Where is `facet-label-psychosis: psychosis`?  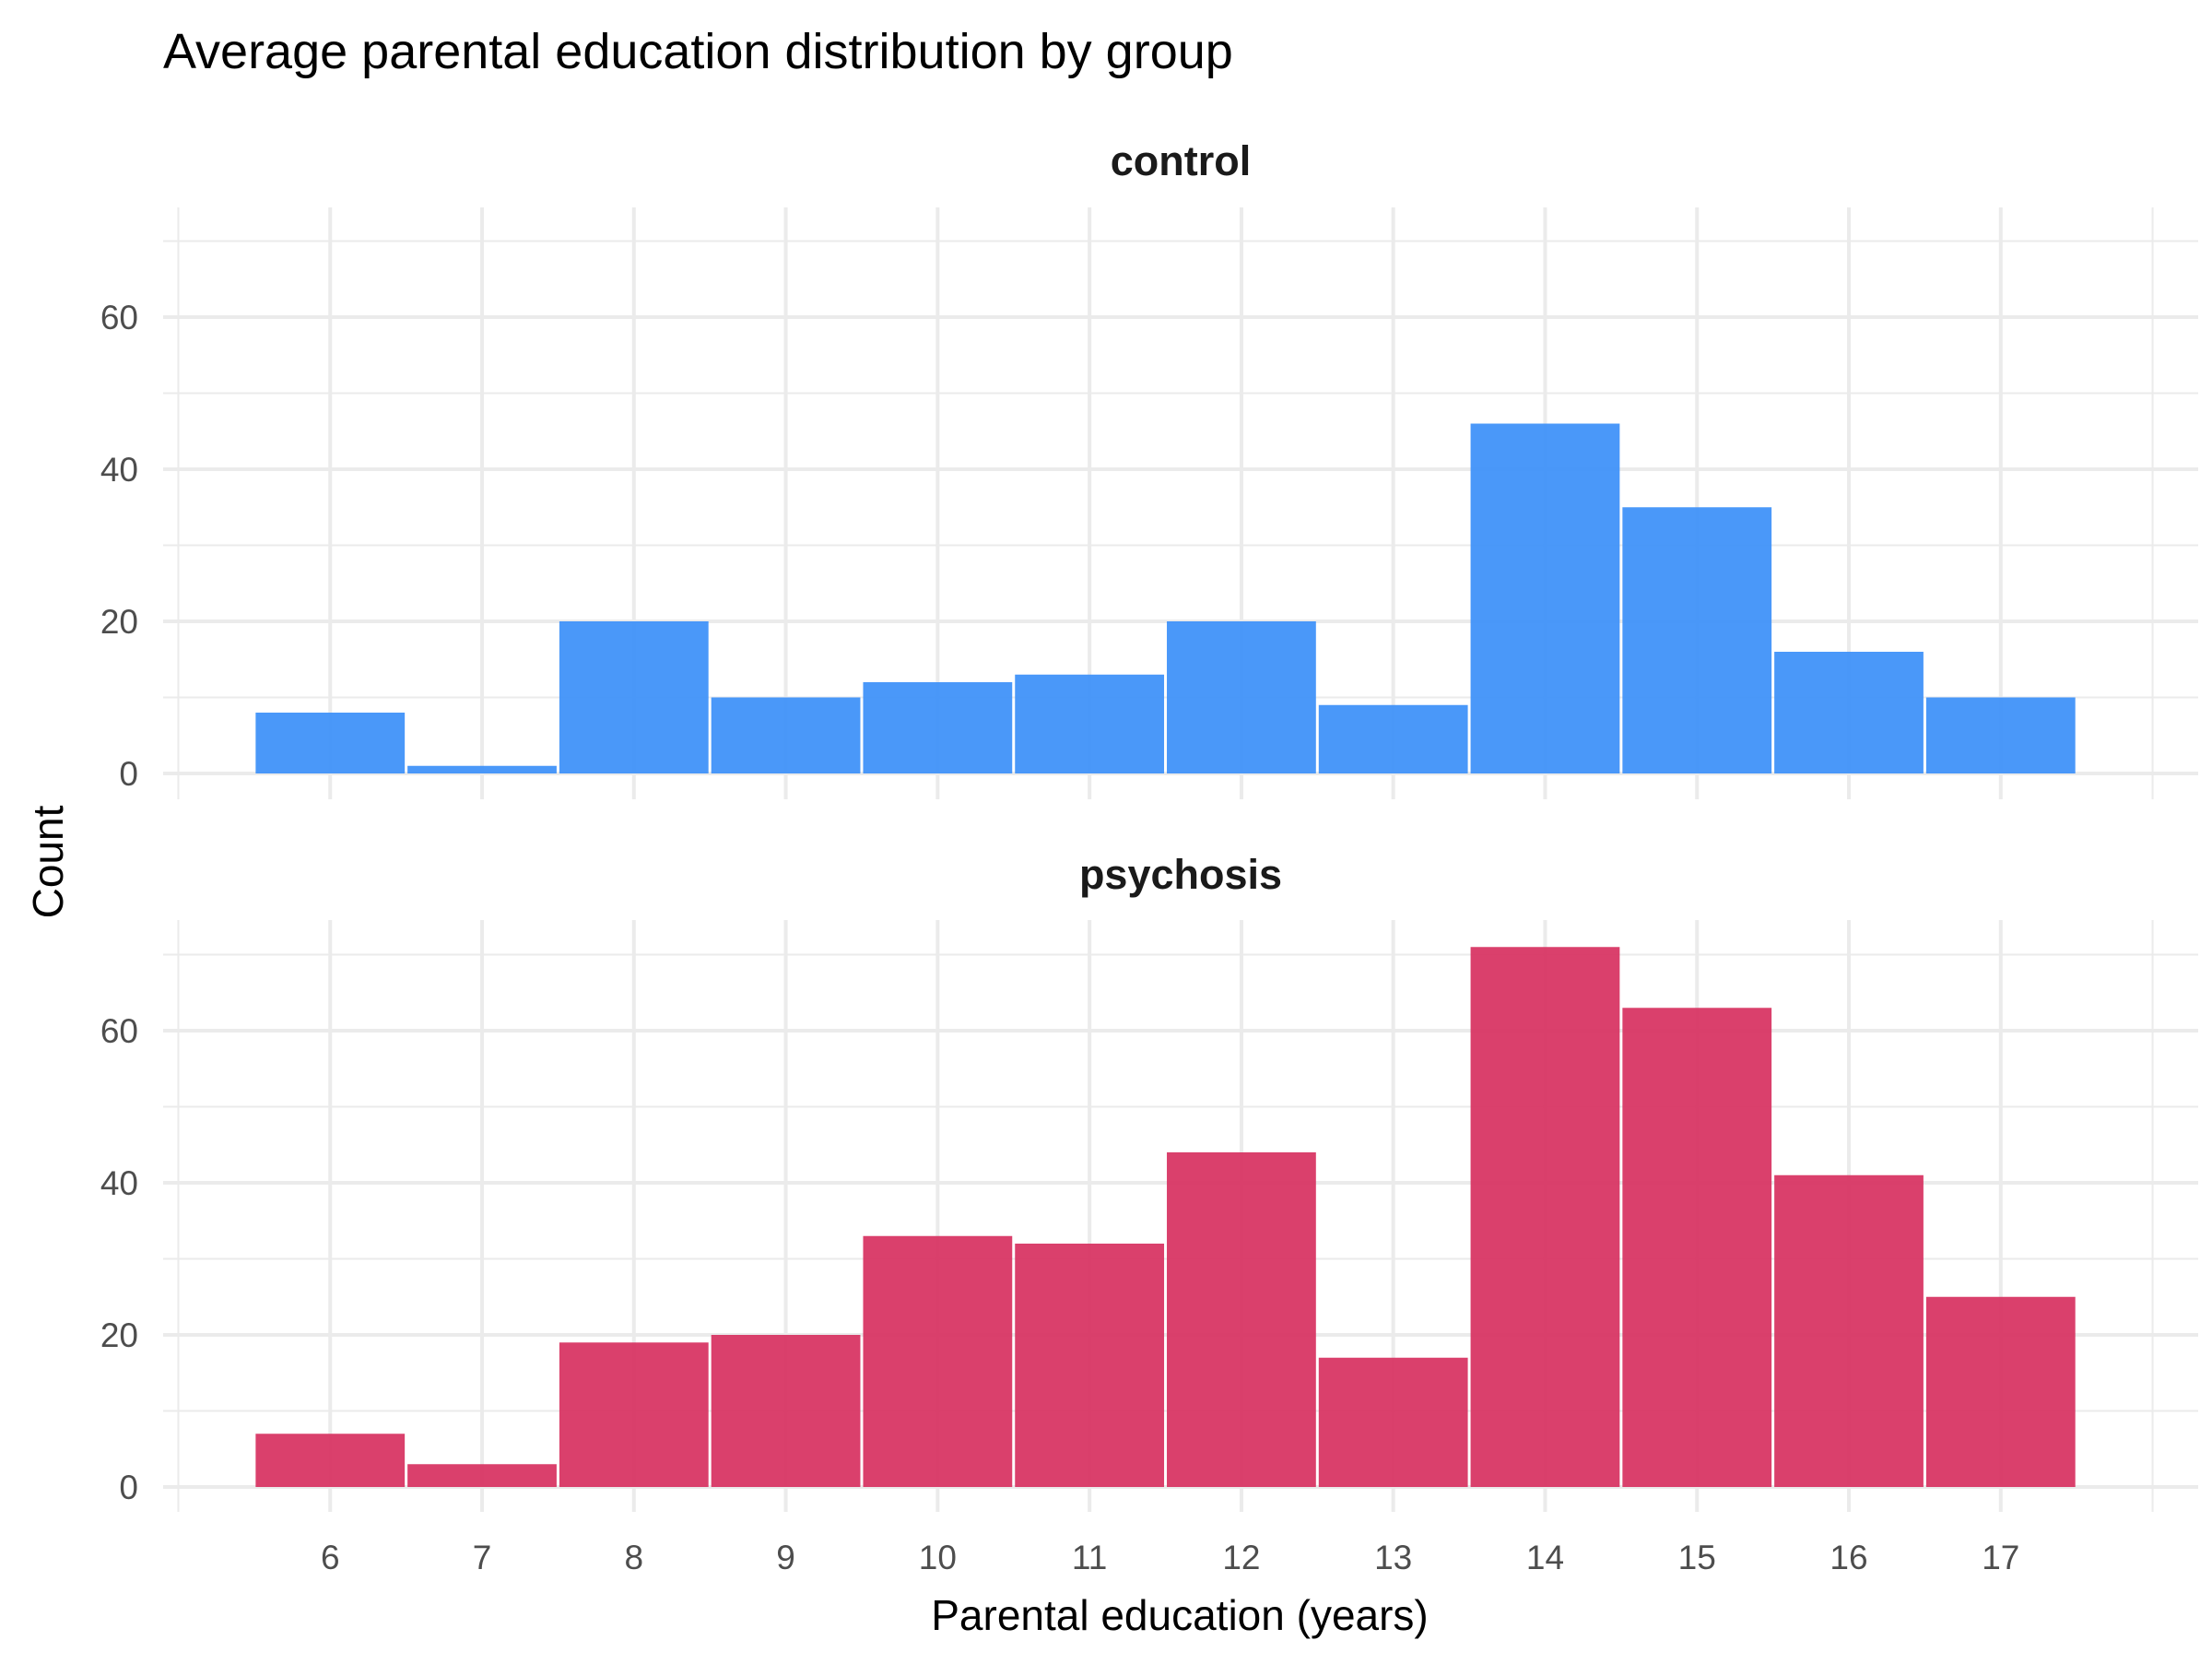
facet-label-psychosis: psychosis is located at coordinates (1180, 874).